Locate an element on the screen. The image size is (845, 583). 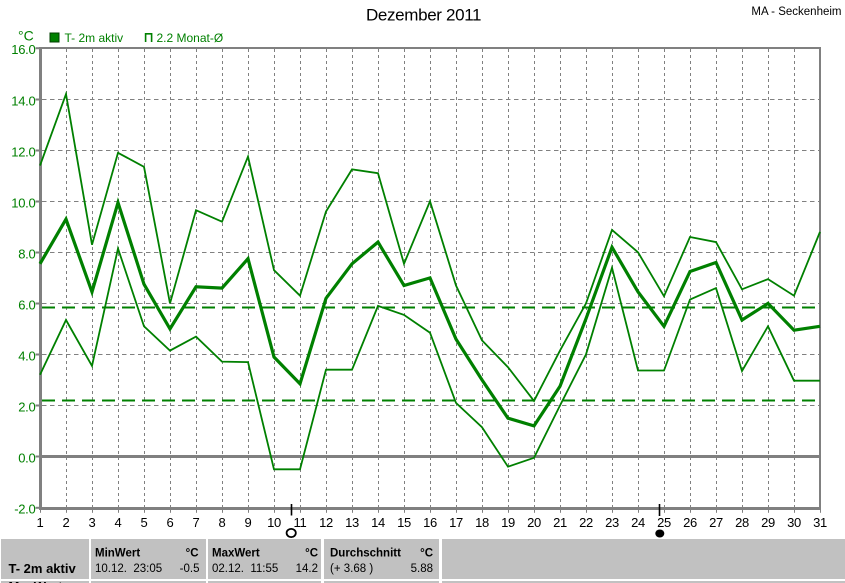
svg-text: 23 is located at coordinates (612, 522).